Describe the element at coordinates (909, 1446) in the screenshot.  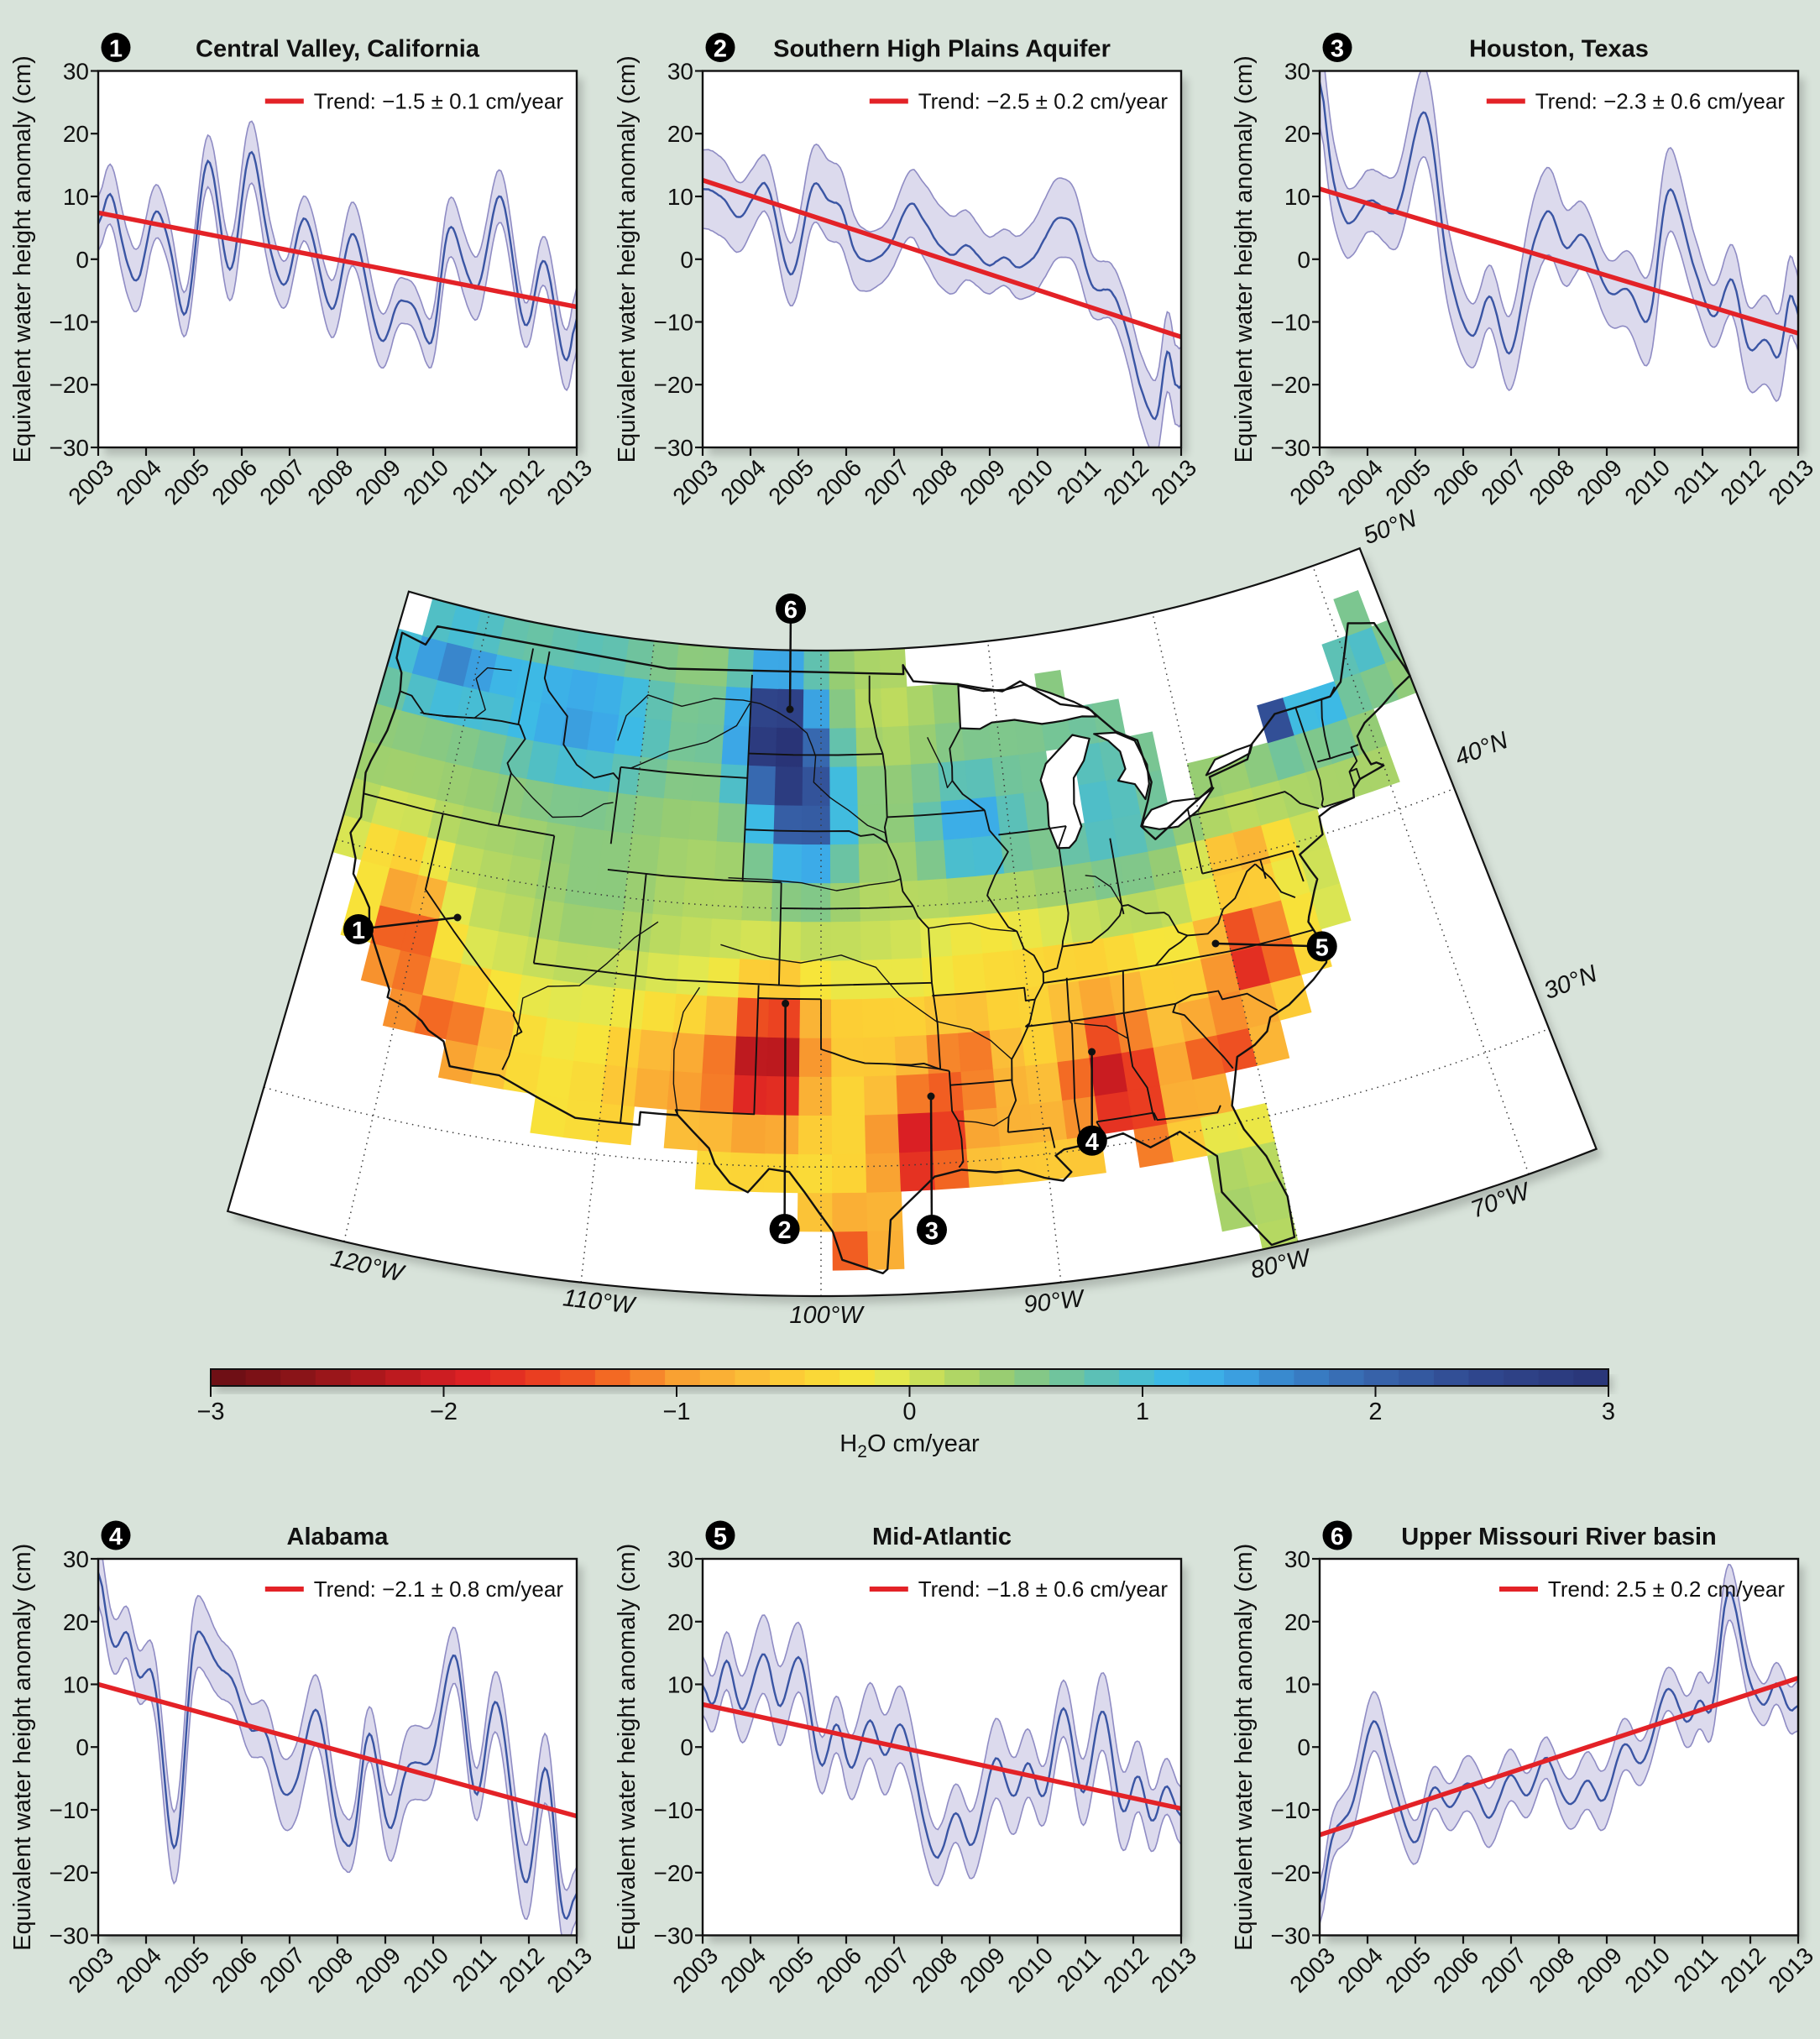
I see `svg-text: H2O cm/year` at that location.